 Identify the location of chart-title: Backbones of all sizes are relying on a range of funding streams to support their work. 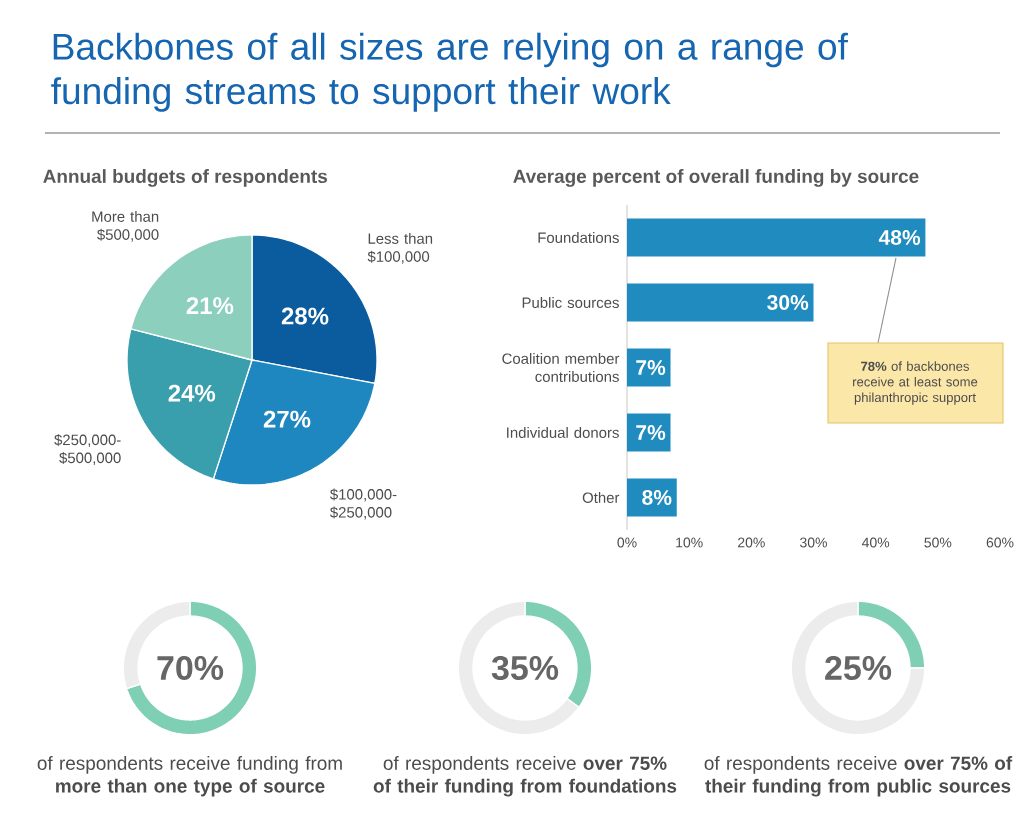
(449, 72).